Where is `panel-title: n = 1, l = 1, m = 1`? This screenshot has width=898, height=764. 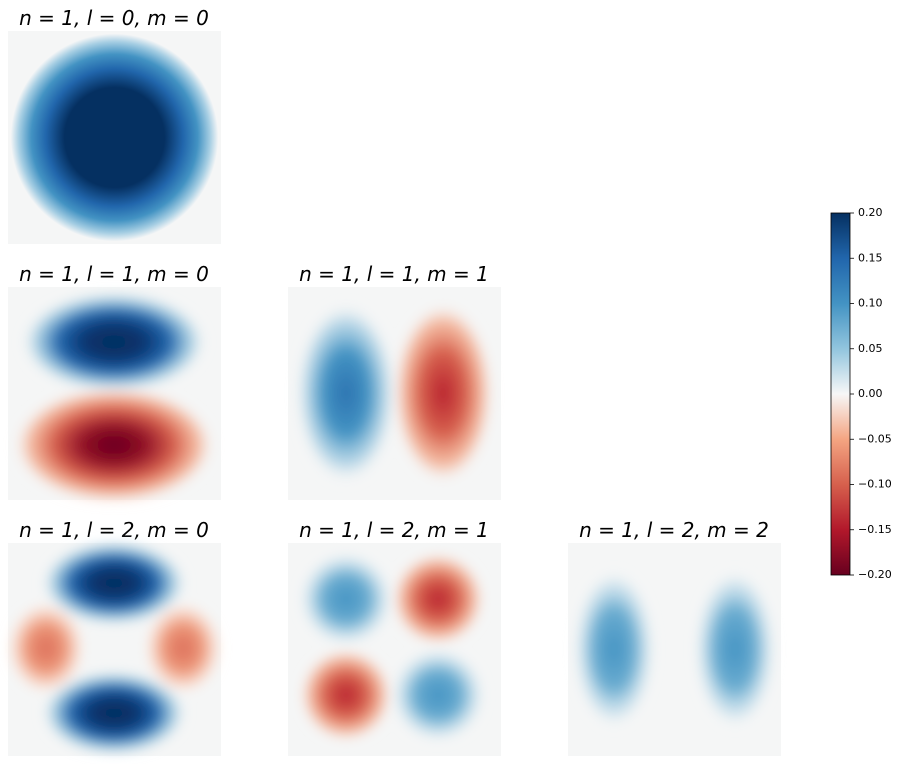 panel-title: n = 1, l = 1, m = 1 is located at coordinates (394, 274).